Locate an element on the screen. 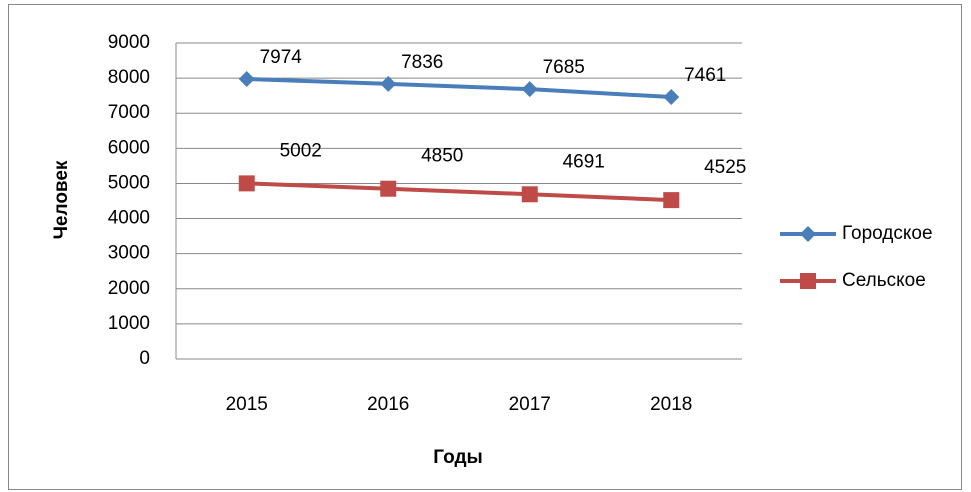 The height and width of the screenshot is (492, 971). y-tick-label: 1000 is located at coordinates (129, 323).